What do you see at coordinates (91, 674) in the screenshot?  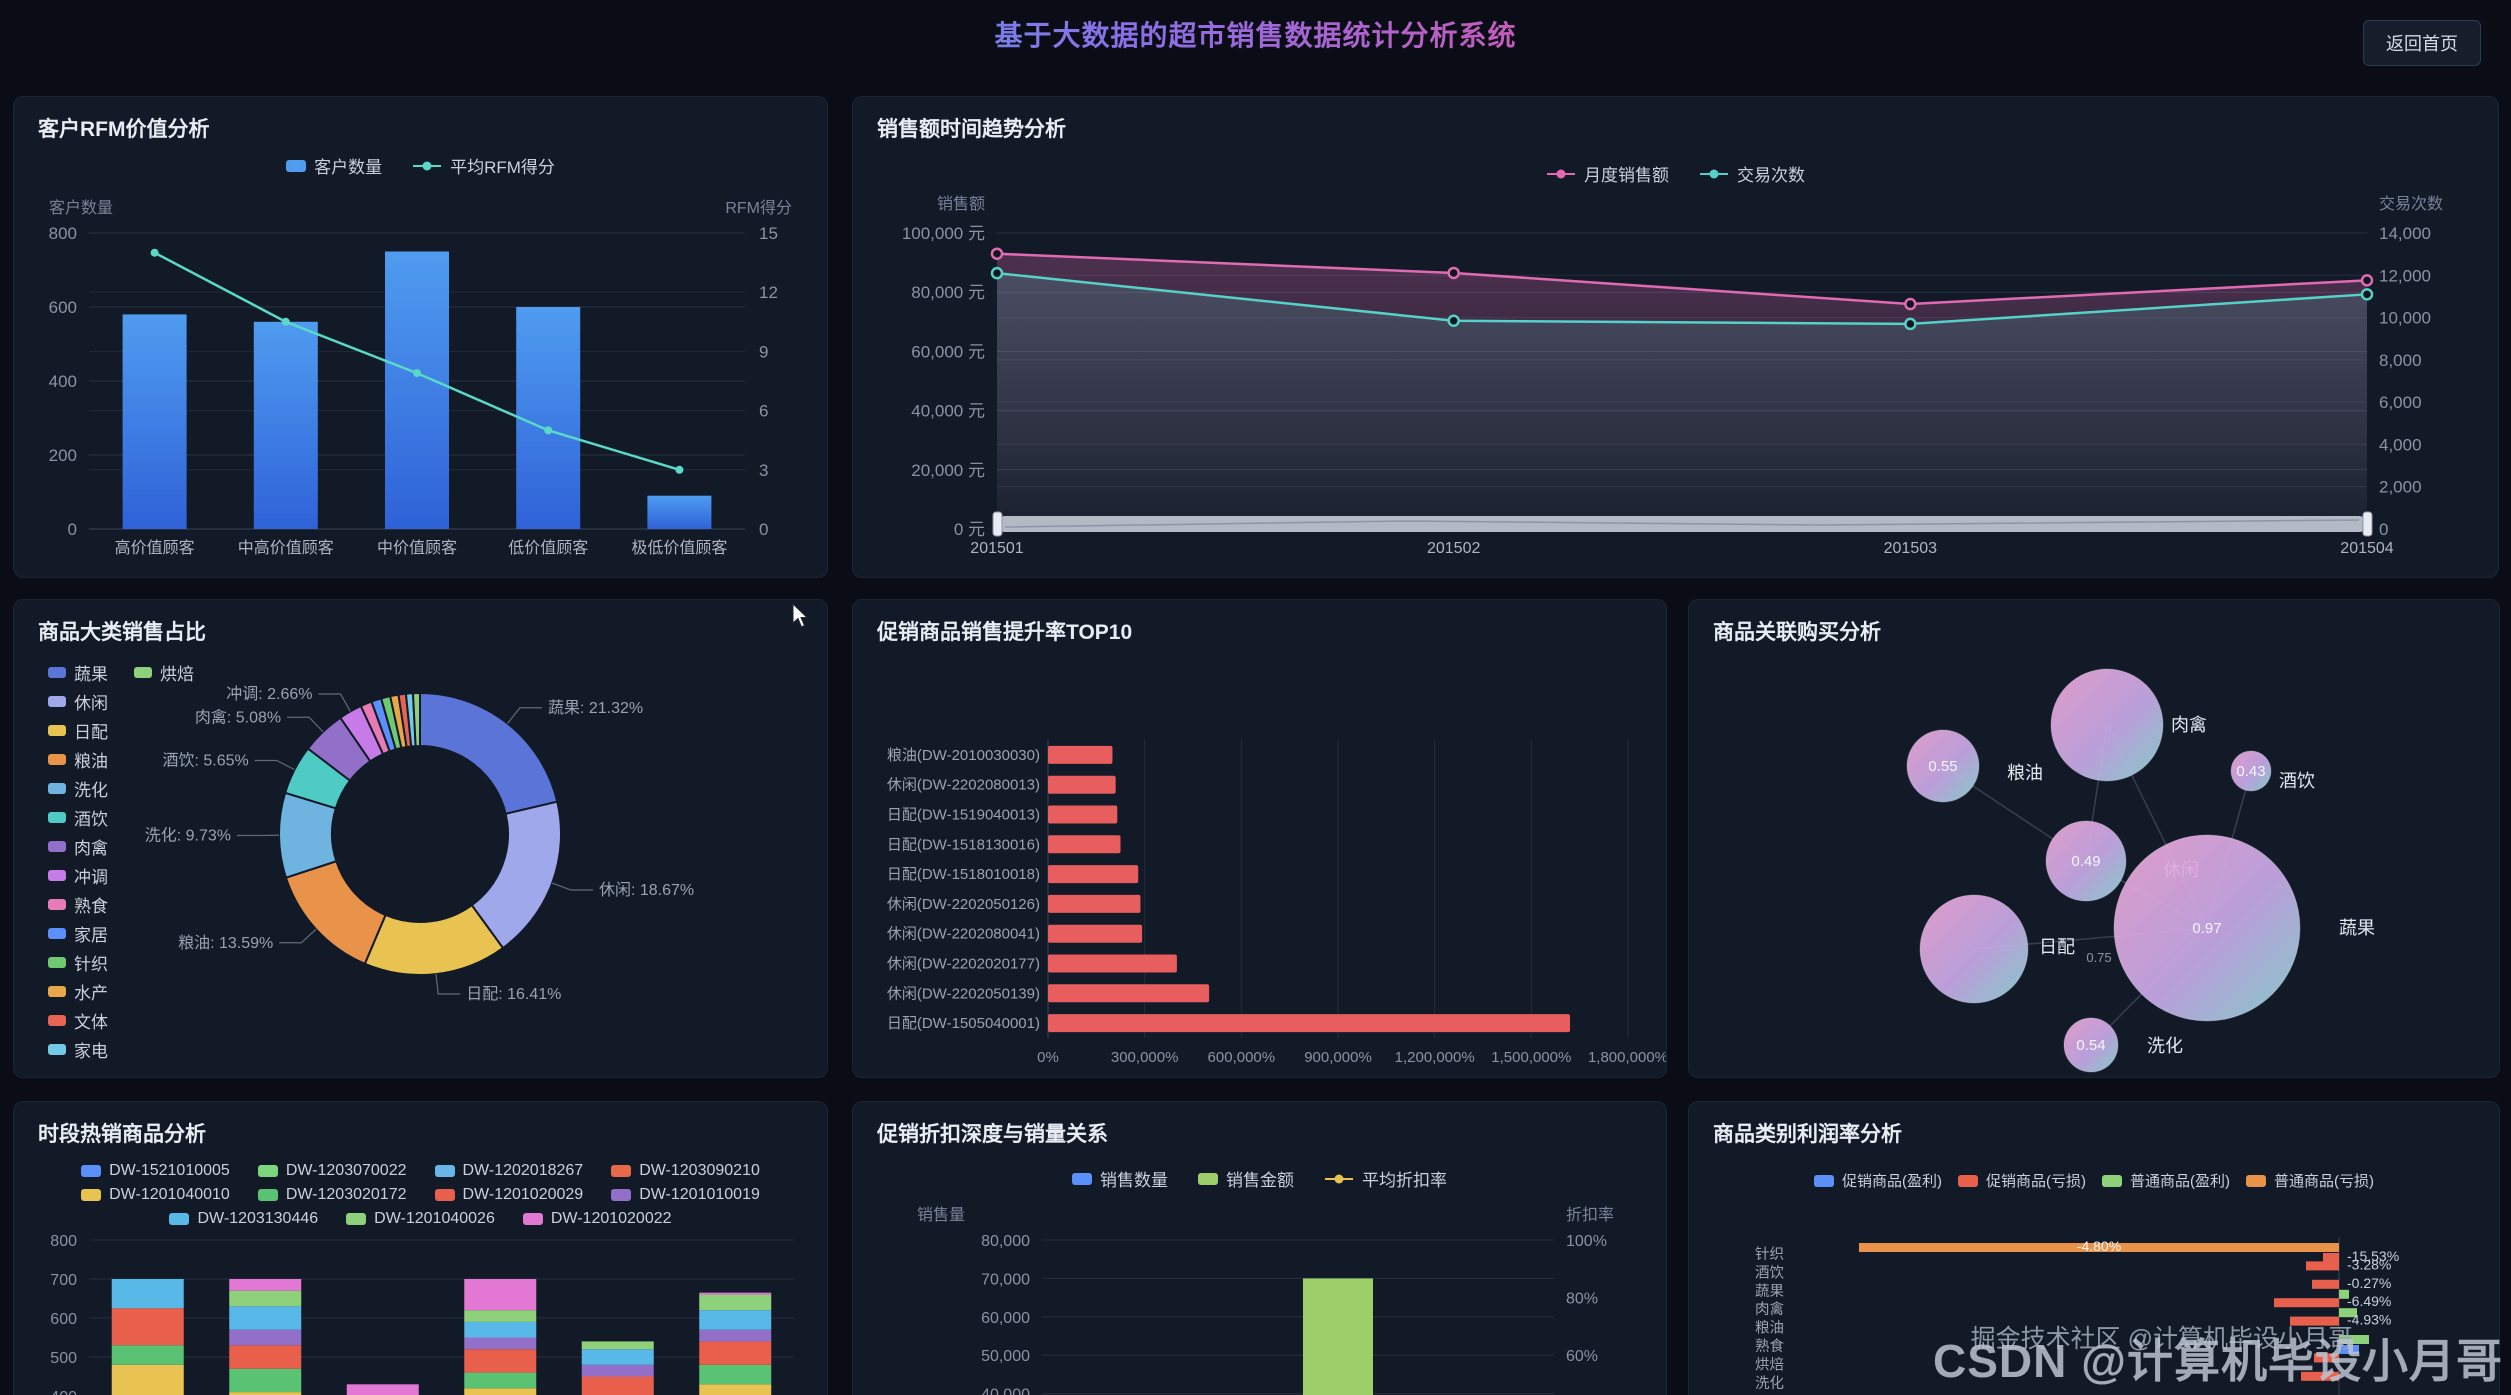 I see `legend-label: 蔬果` at bounding box center [91, 674].